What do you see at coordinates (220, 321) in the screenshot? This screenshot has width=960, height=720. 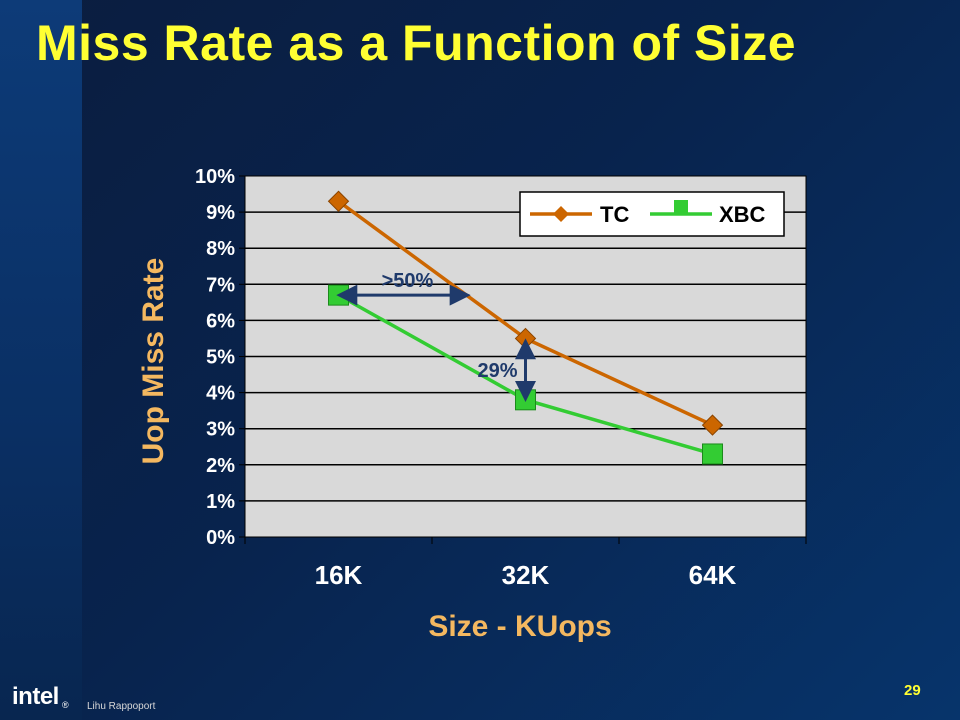 I see `y-tick-label: 6%` at bounding box center [220, 321].